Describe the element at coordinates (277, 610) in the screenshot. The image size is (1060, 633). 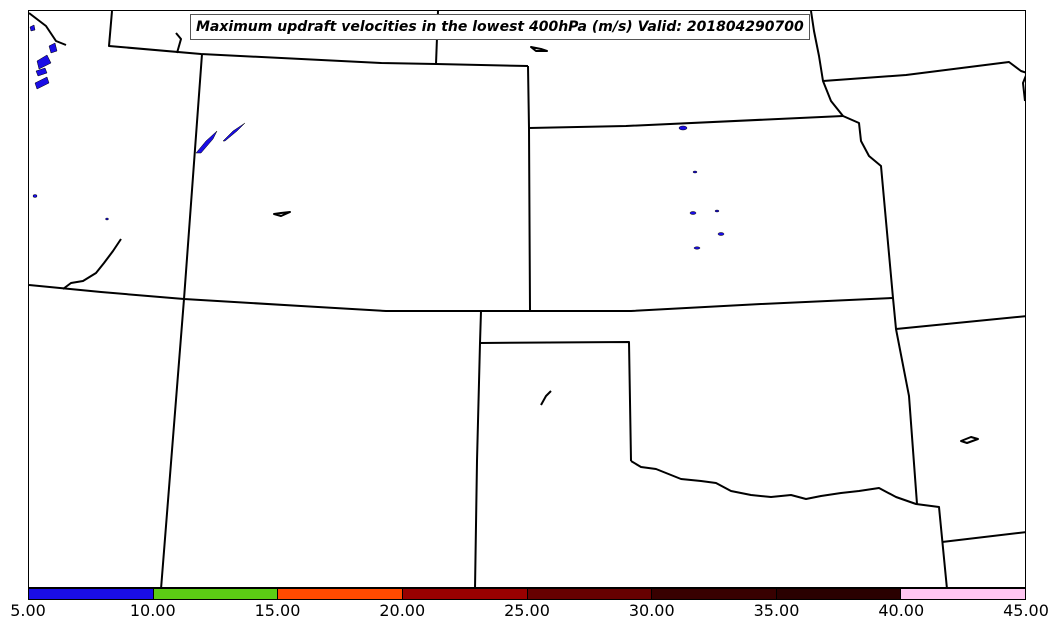
I see `colorbar-tick-label: 15.00` at that location.